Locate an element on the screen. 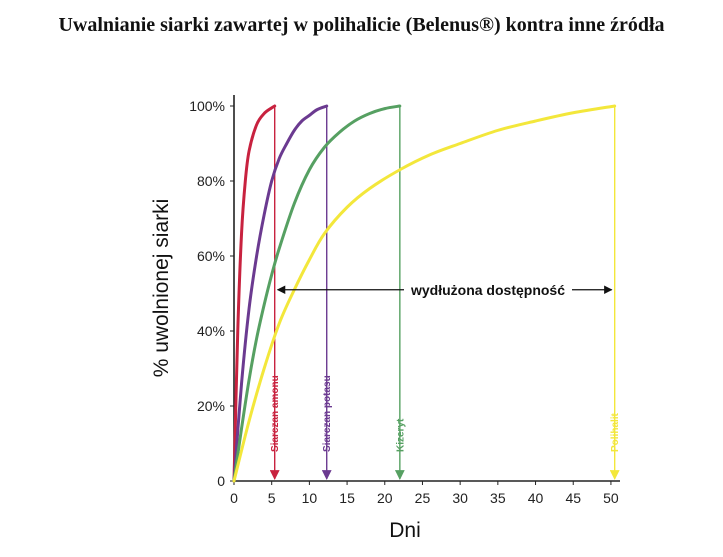  y-tick-label: 60% is located at coordinates (211, 256).